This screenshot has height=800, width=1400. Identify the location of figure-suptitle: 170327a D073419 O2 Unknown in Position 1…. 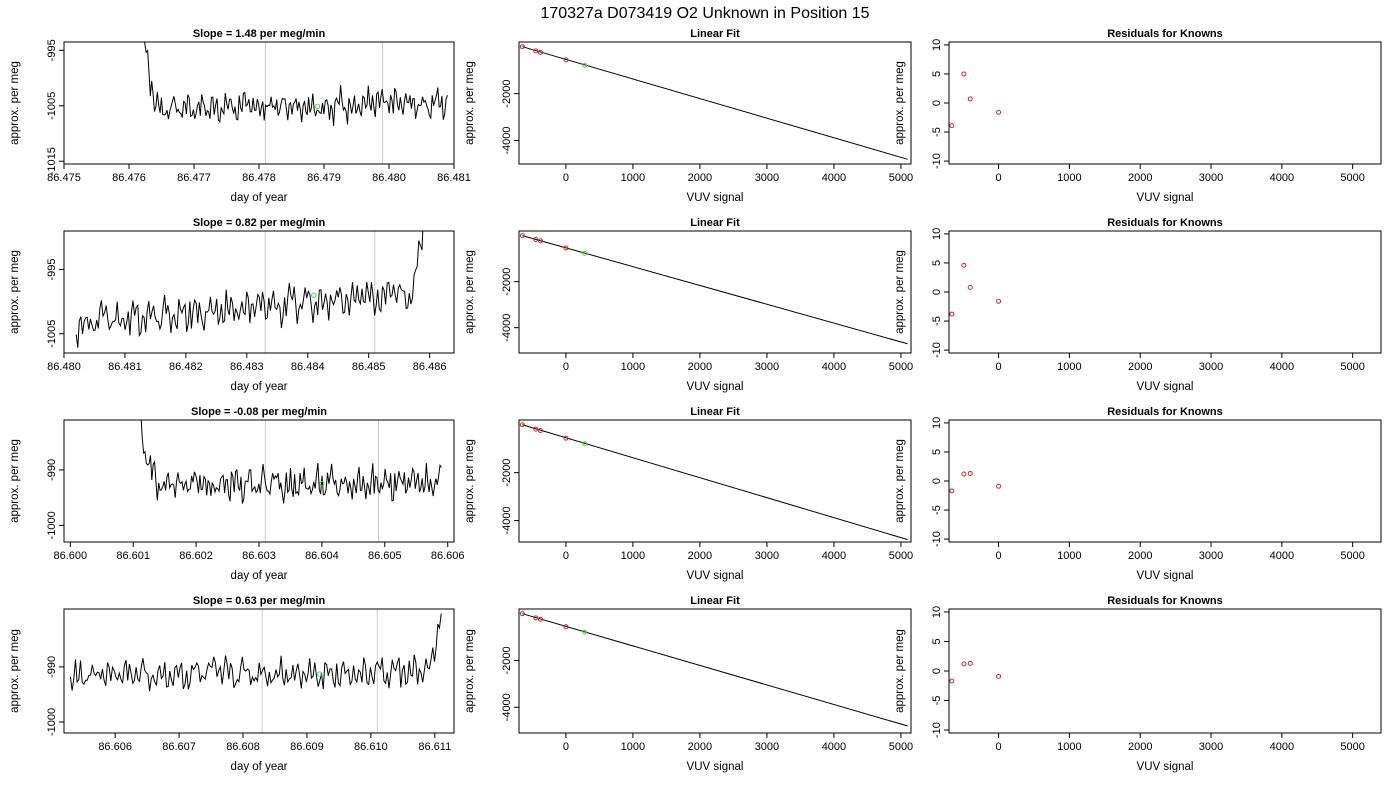
(704, 13).